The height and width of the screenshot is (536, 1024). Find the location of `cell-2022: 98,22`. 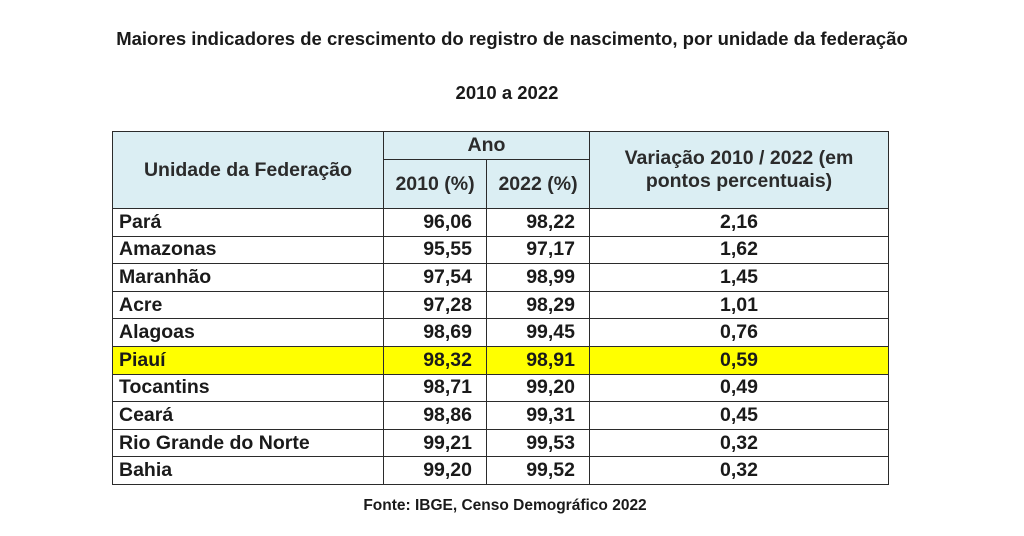

cell-2022: 98,22 is located at coordinates (538, 222).